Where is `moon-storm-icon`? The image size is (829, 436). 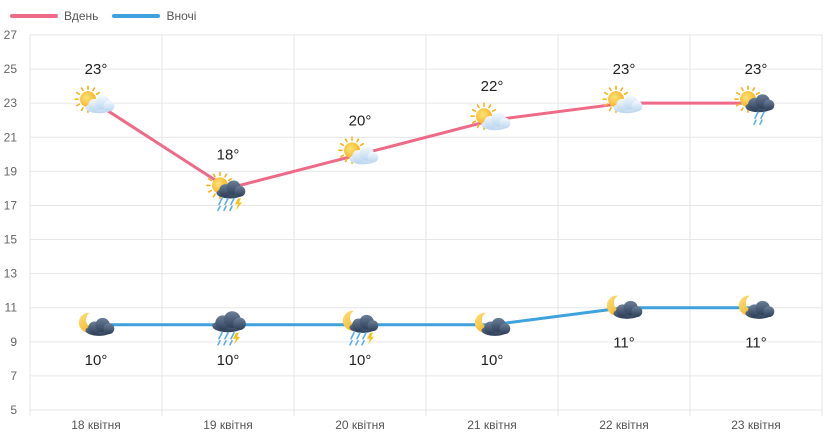 moon-storm-icon is located at coordinates (360, 328).